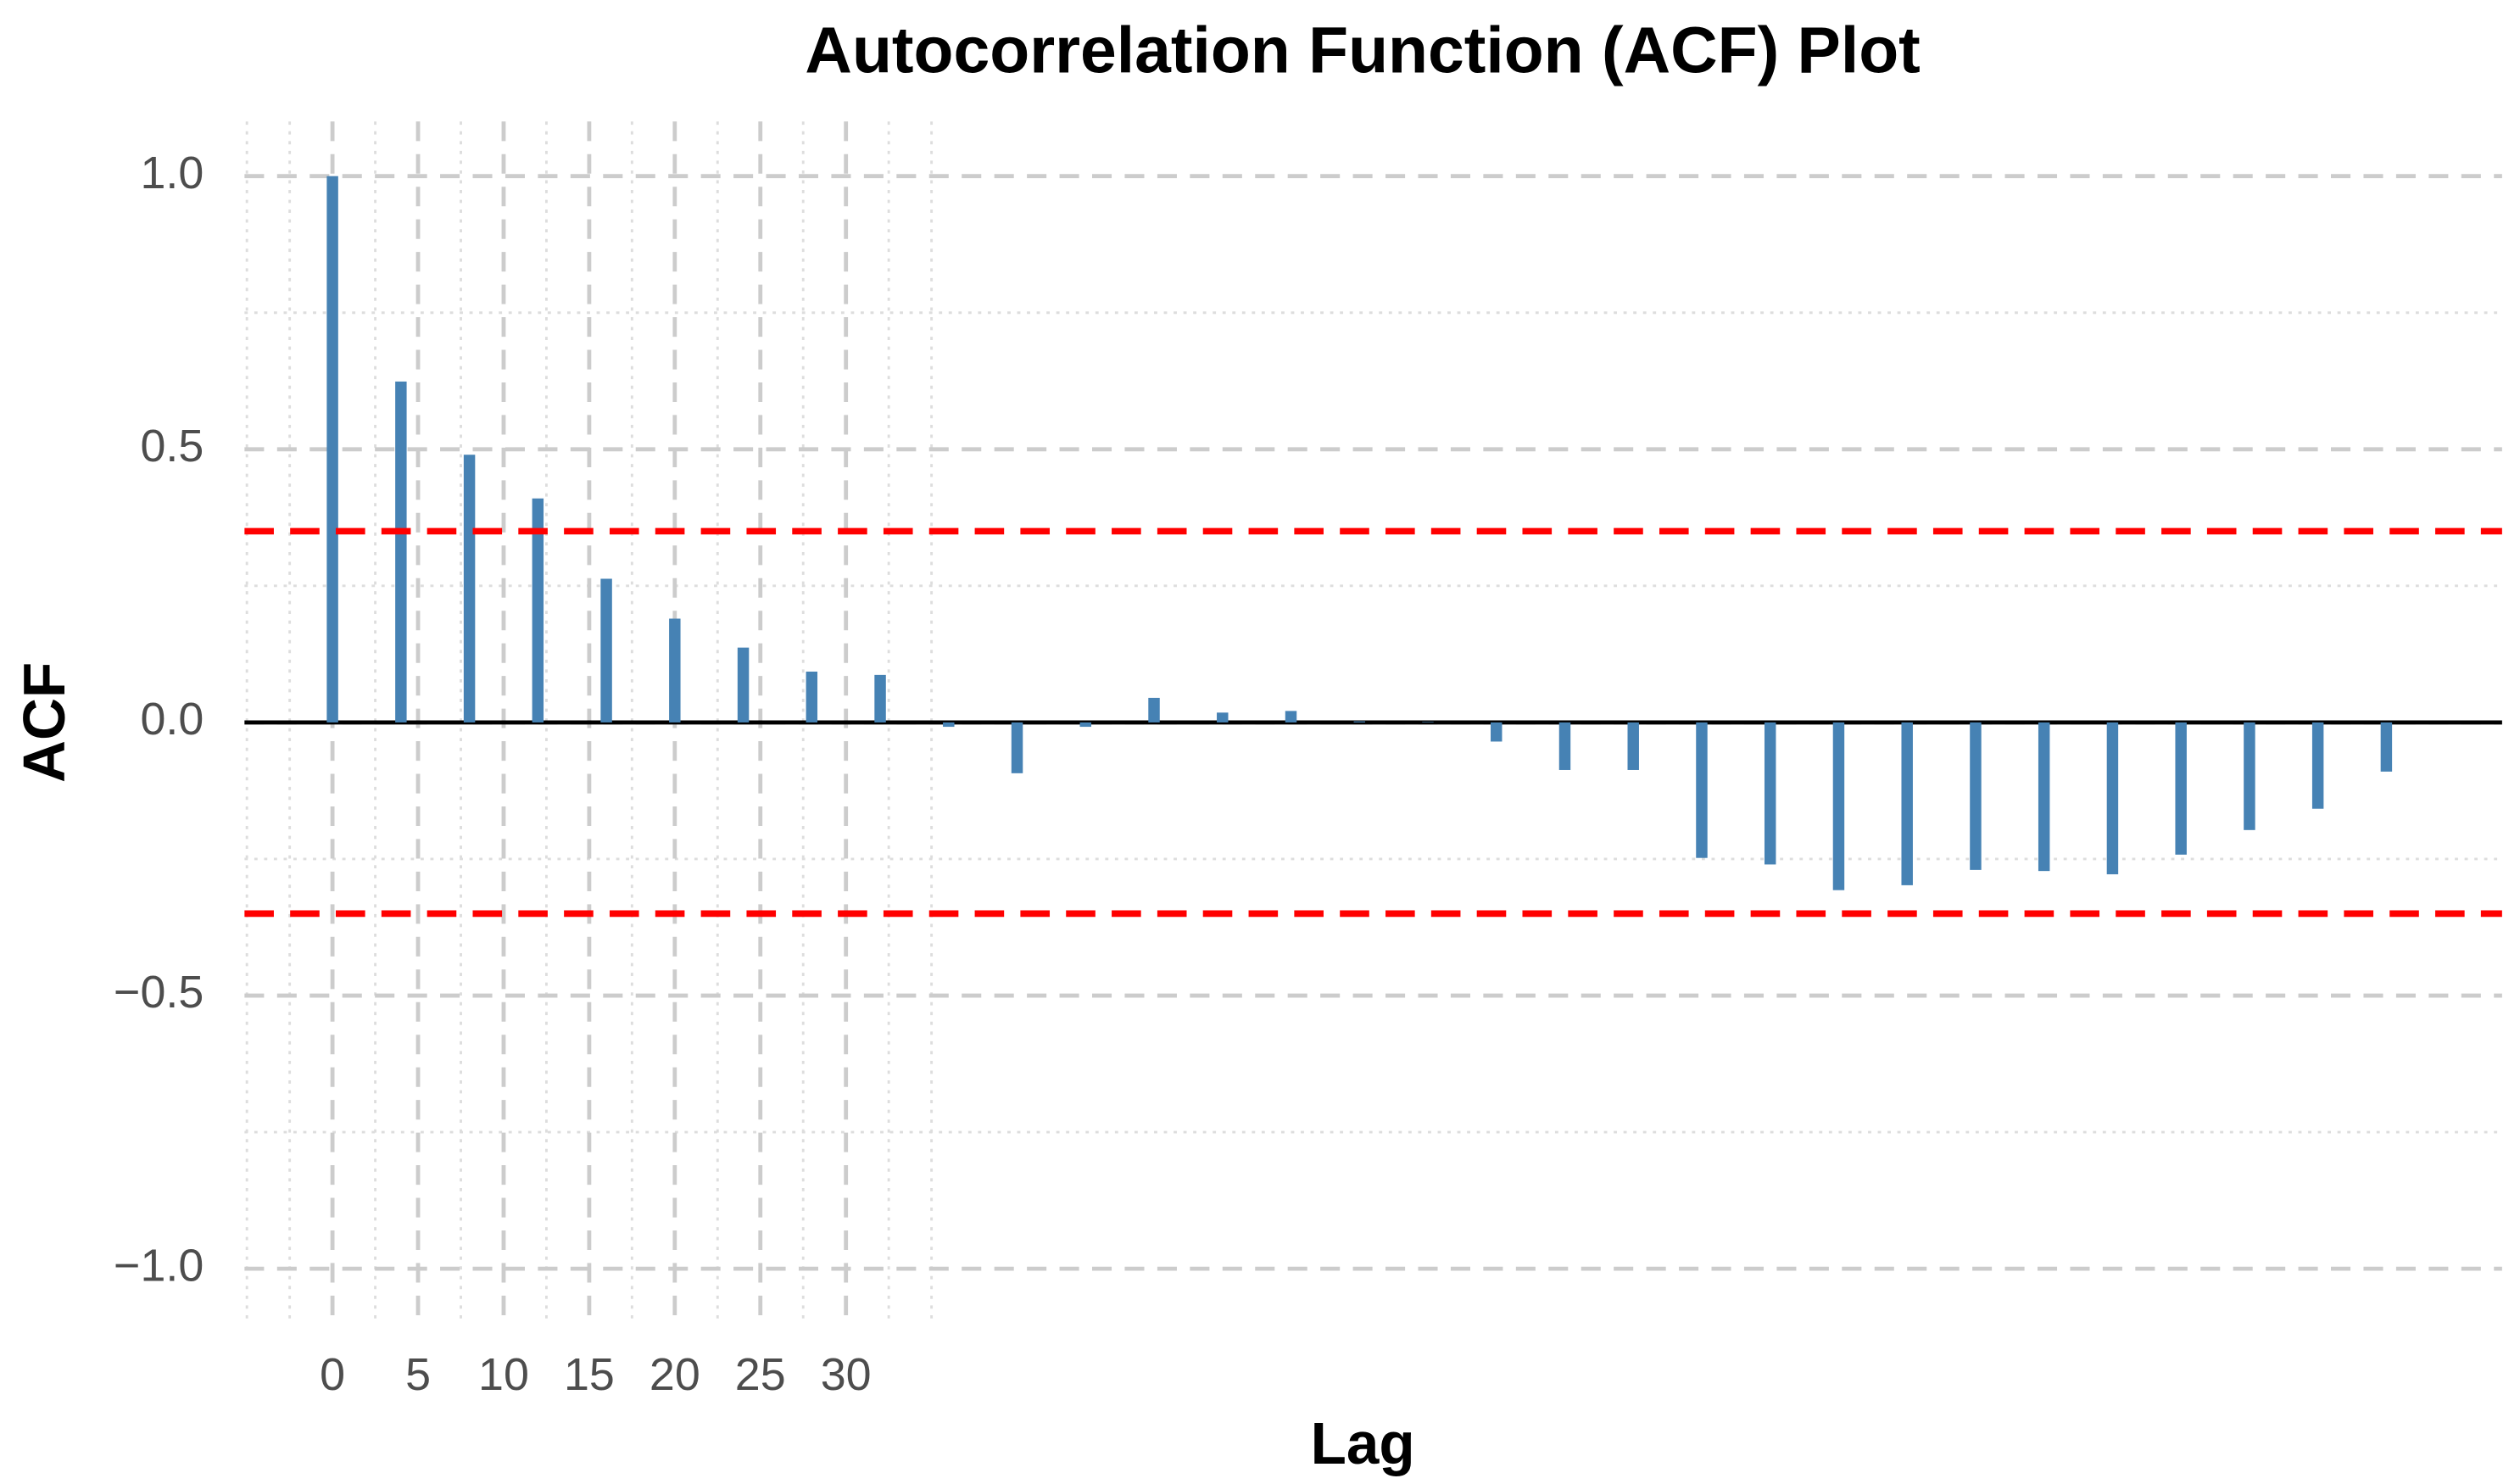 The width and height of the screenshot is (2520, 1484). What do you see at coordinates (675, 1374) in the screenshot?
I see `x-tick-label: 20` at bounding box center [675, 1374].